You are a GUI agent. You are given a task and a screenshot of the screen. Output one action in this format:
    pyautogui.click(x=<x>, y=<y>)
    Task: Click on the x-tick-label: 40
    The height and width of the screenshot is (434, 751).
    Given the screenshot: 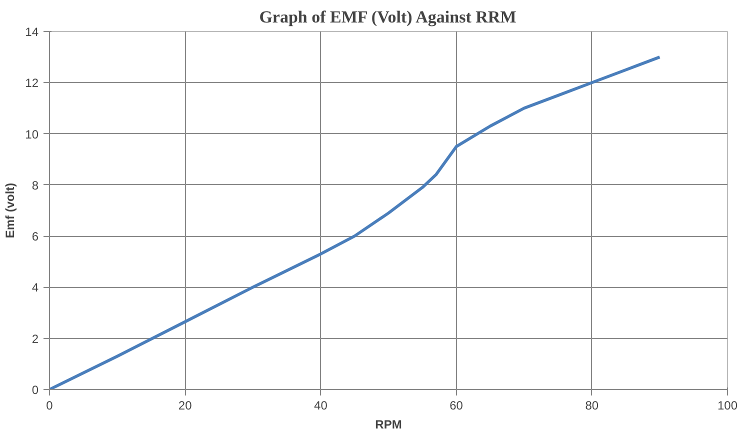 What is the action you would take?
    pyautogui.click(x=321, y=405)
    